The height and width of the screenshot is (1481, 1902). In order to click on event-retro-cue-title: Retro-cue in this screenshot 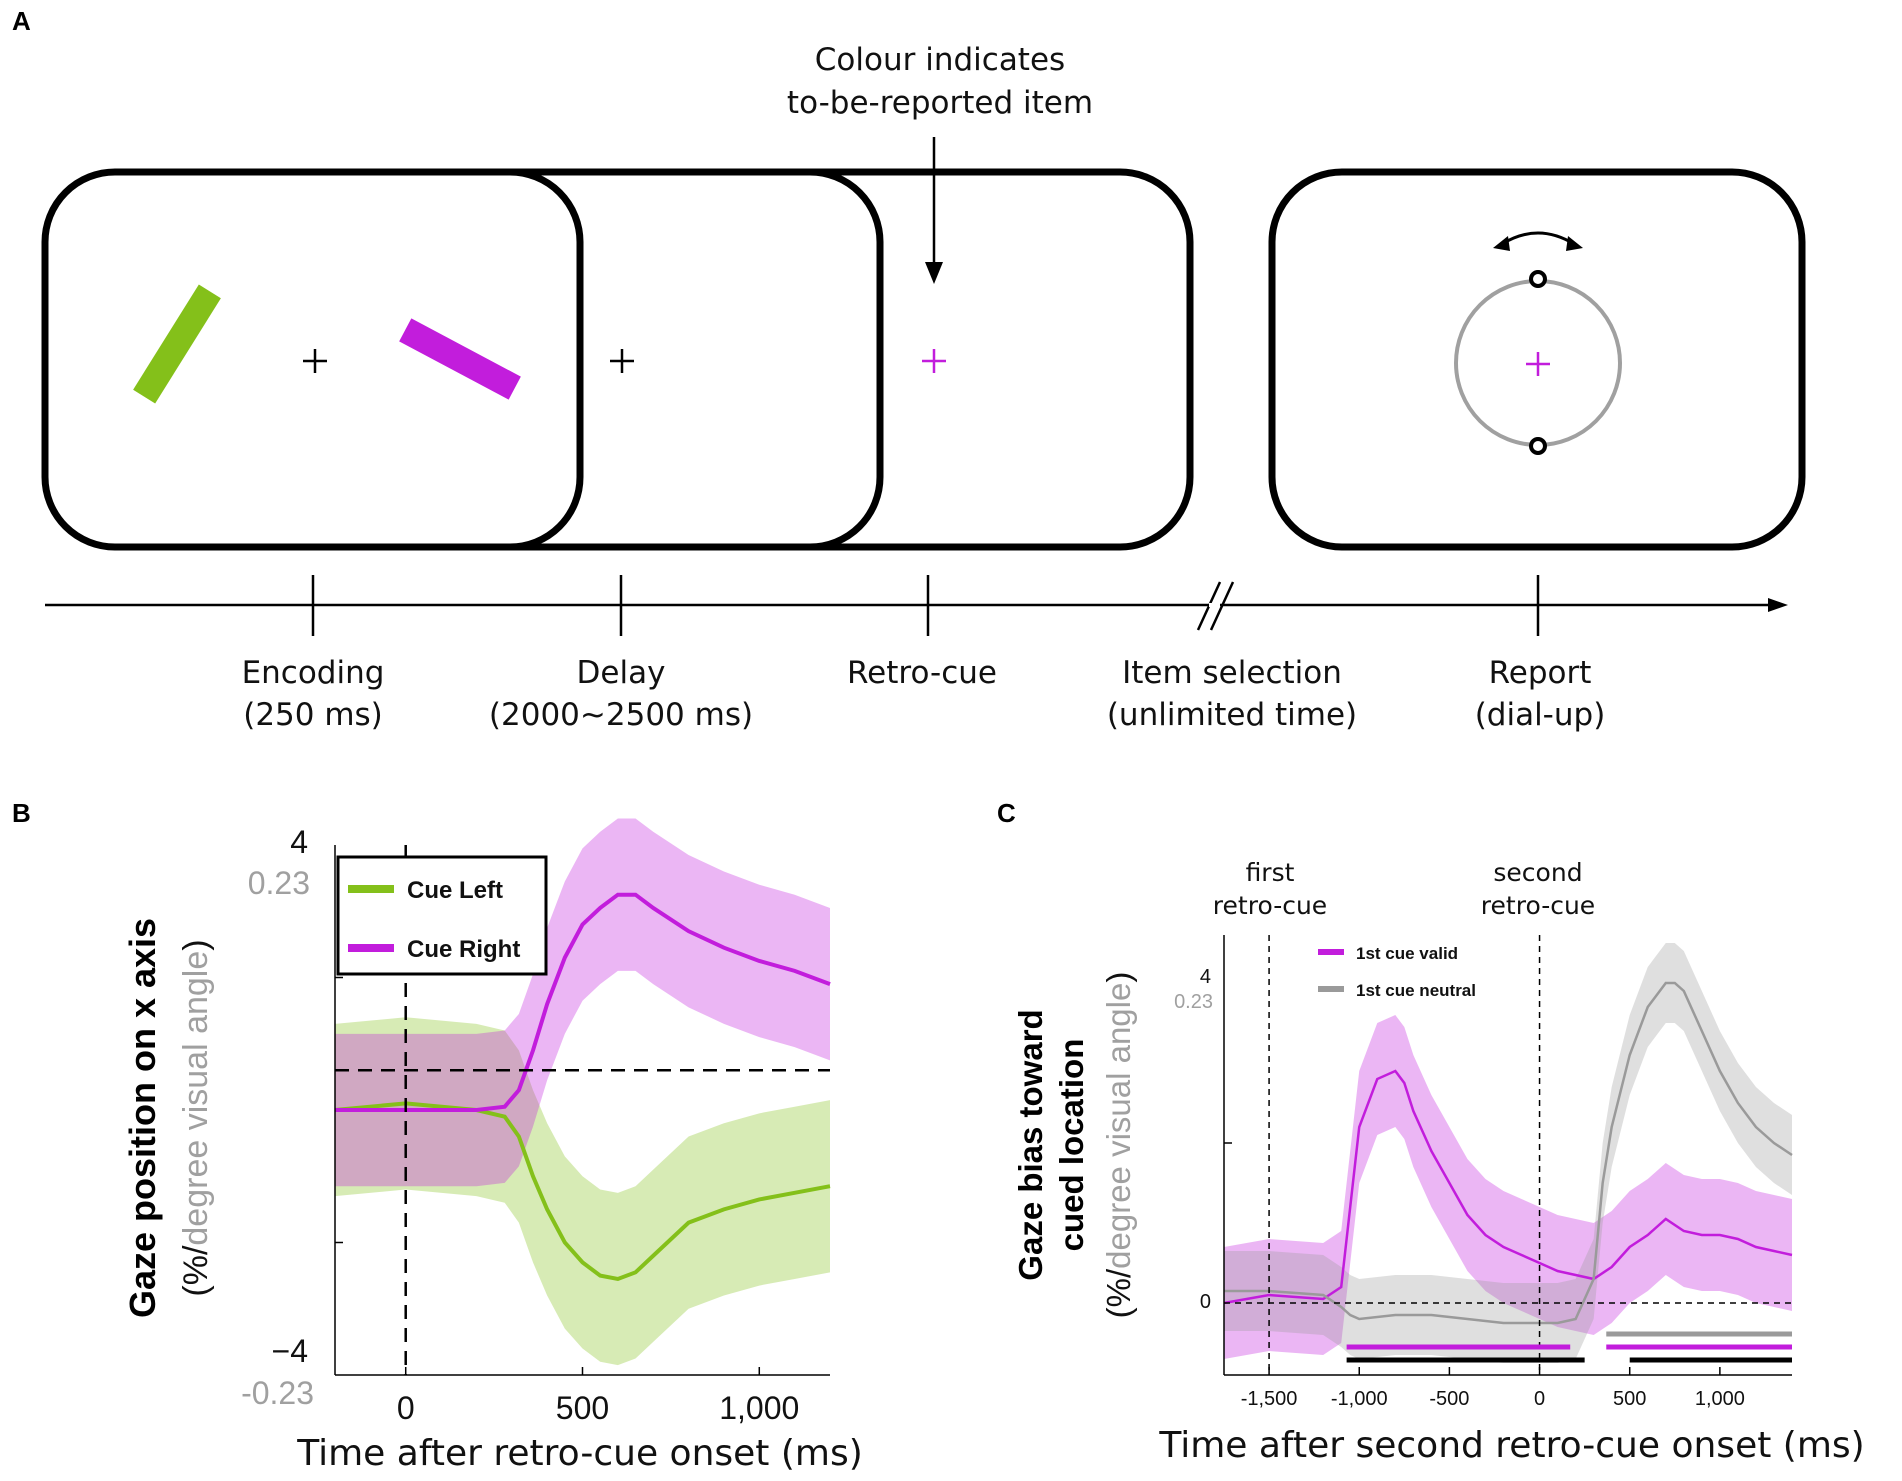, I will do `click(922, 673)`.